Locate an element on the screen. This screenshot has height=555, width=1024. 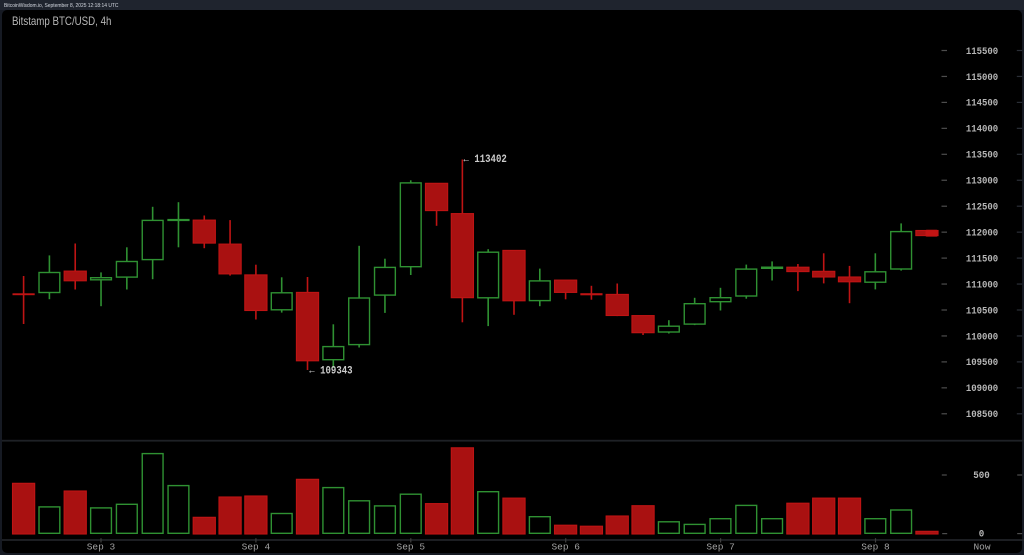
svg-text: 110000 is located at coordinates (982, 337).